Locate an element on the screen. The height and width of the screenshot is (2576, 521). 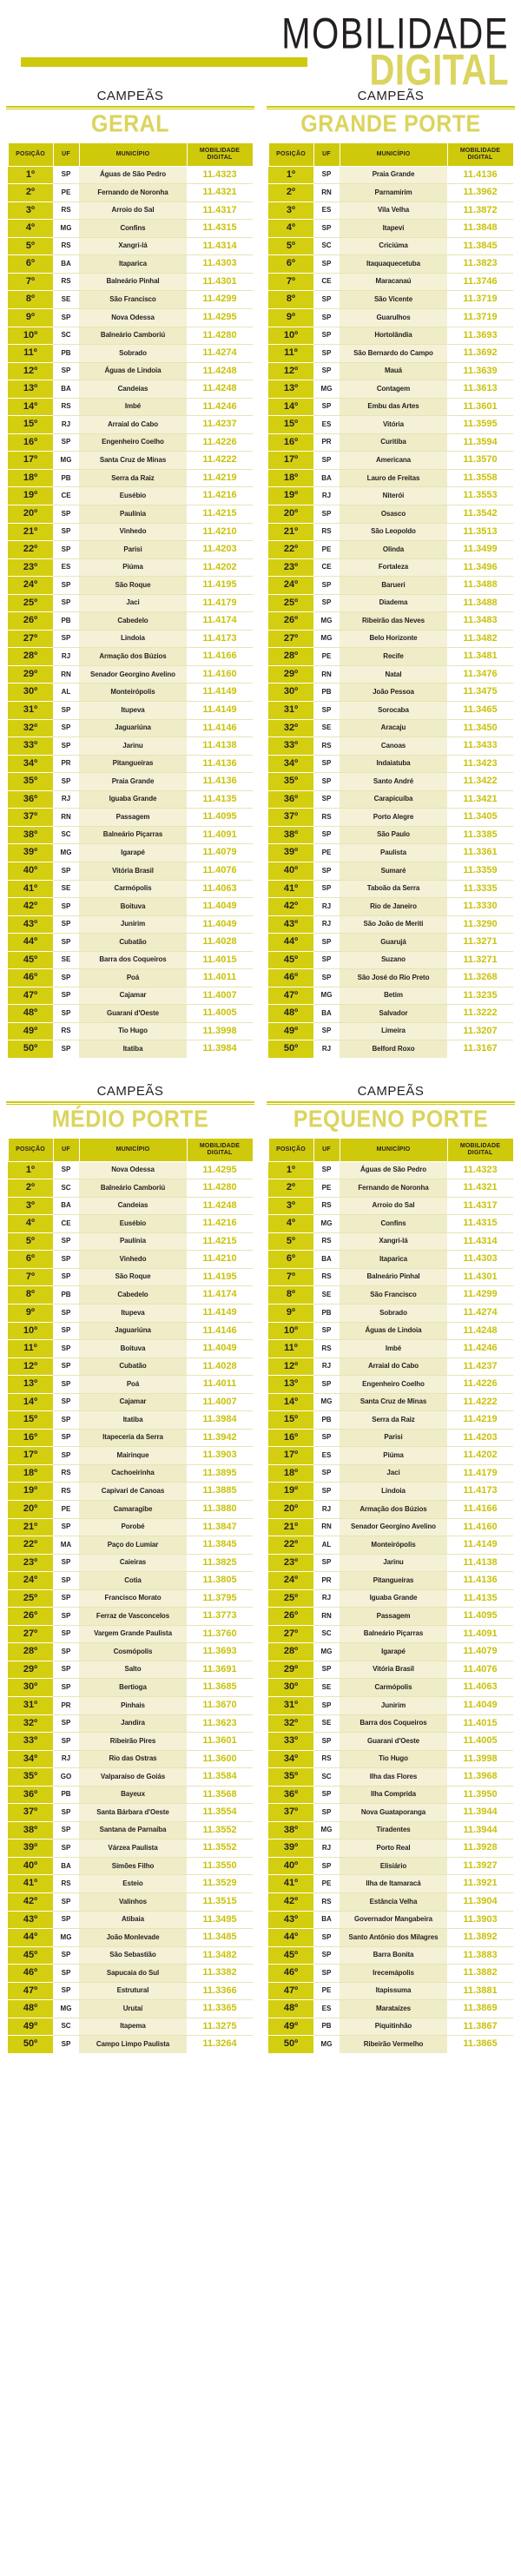
table-row: 29º SP Vitória Brasil 11.4076 is located at coordinates (390, 1671).